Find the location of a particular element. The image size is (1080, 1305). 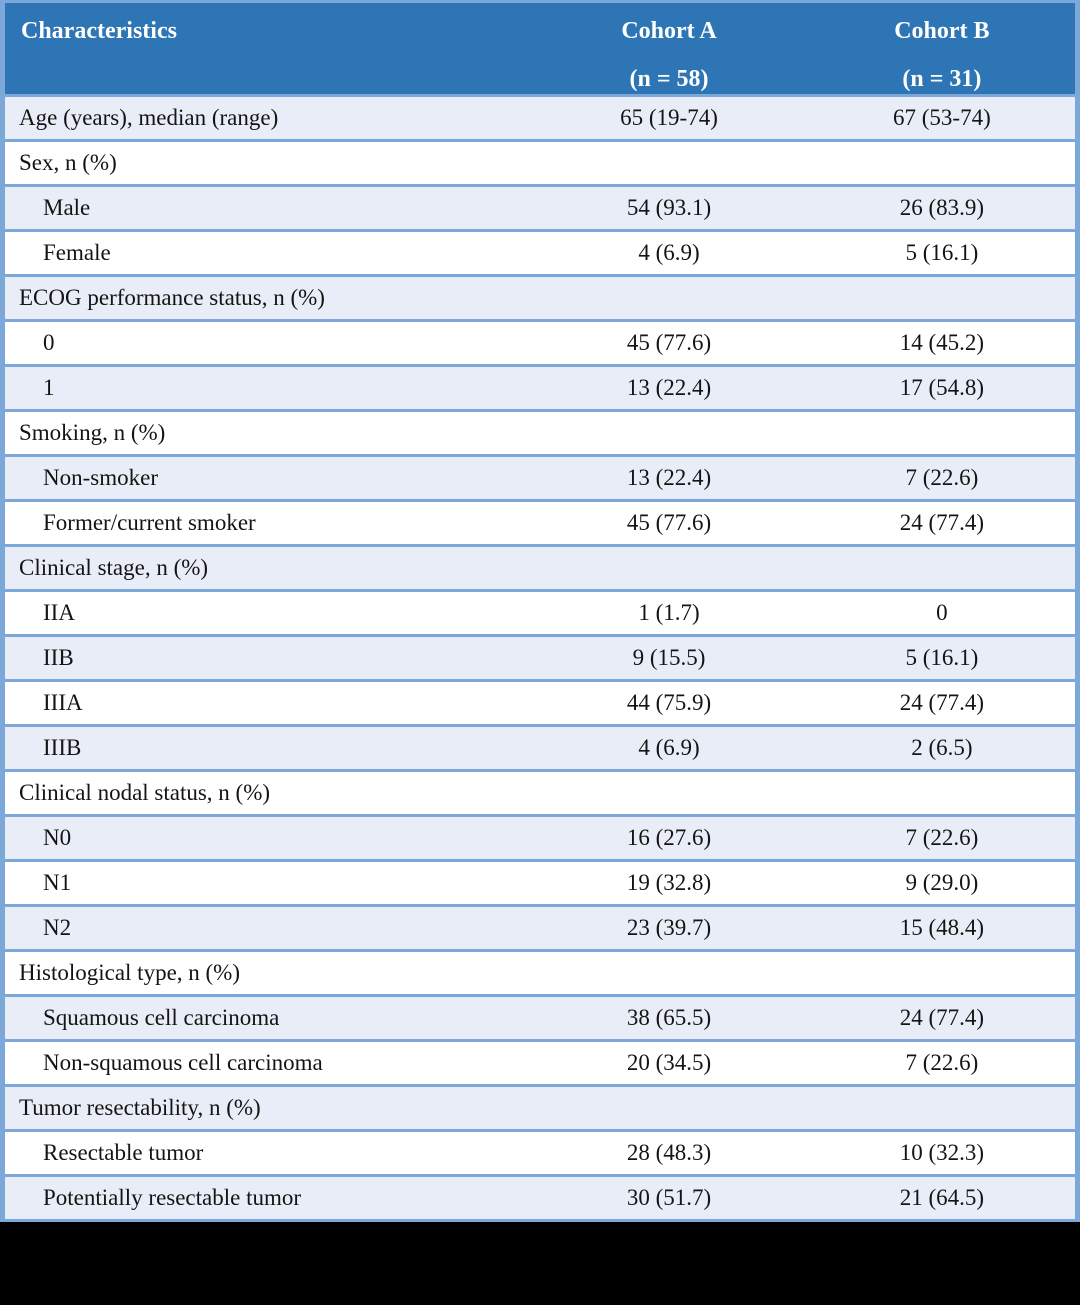

section-row: Clinical nodal status, n (%) is located at coordinates (540, 792).